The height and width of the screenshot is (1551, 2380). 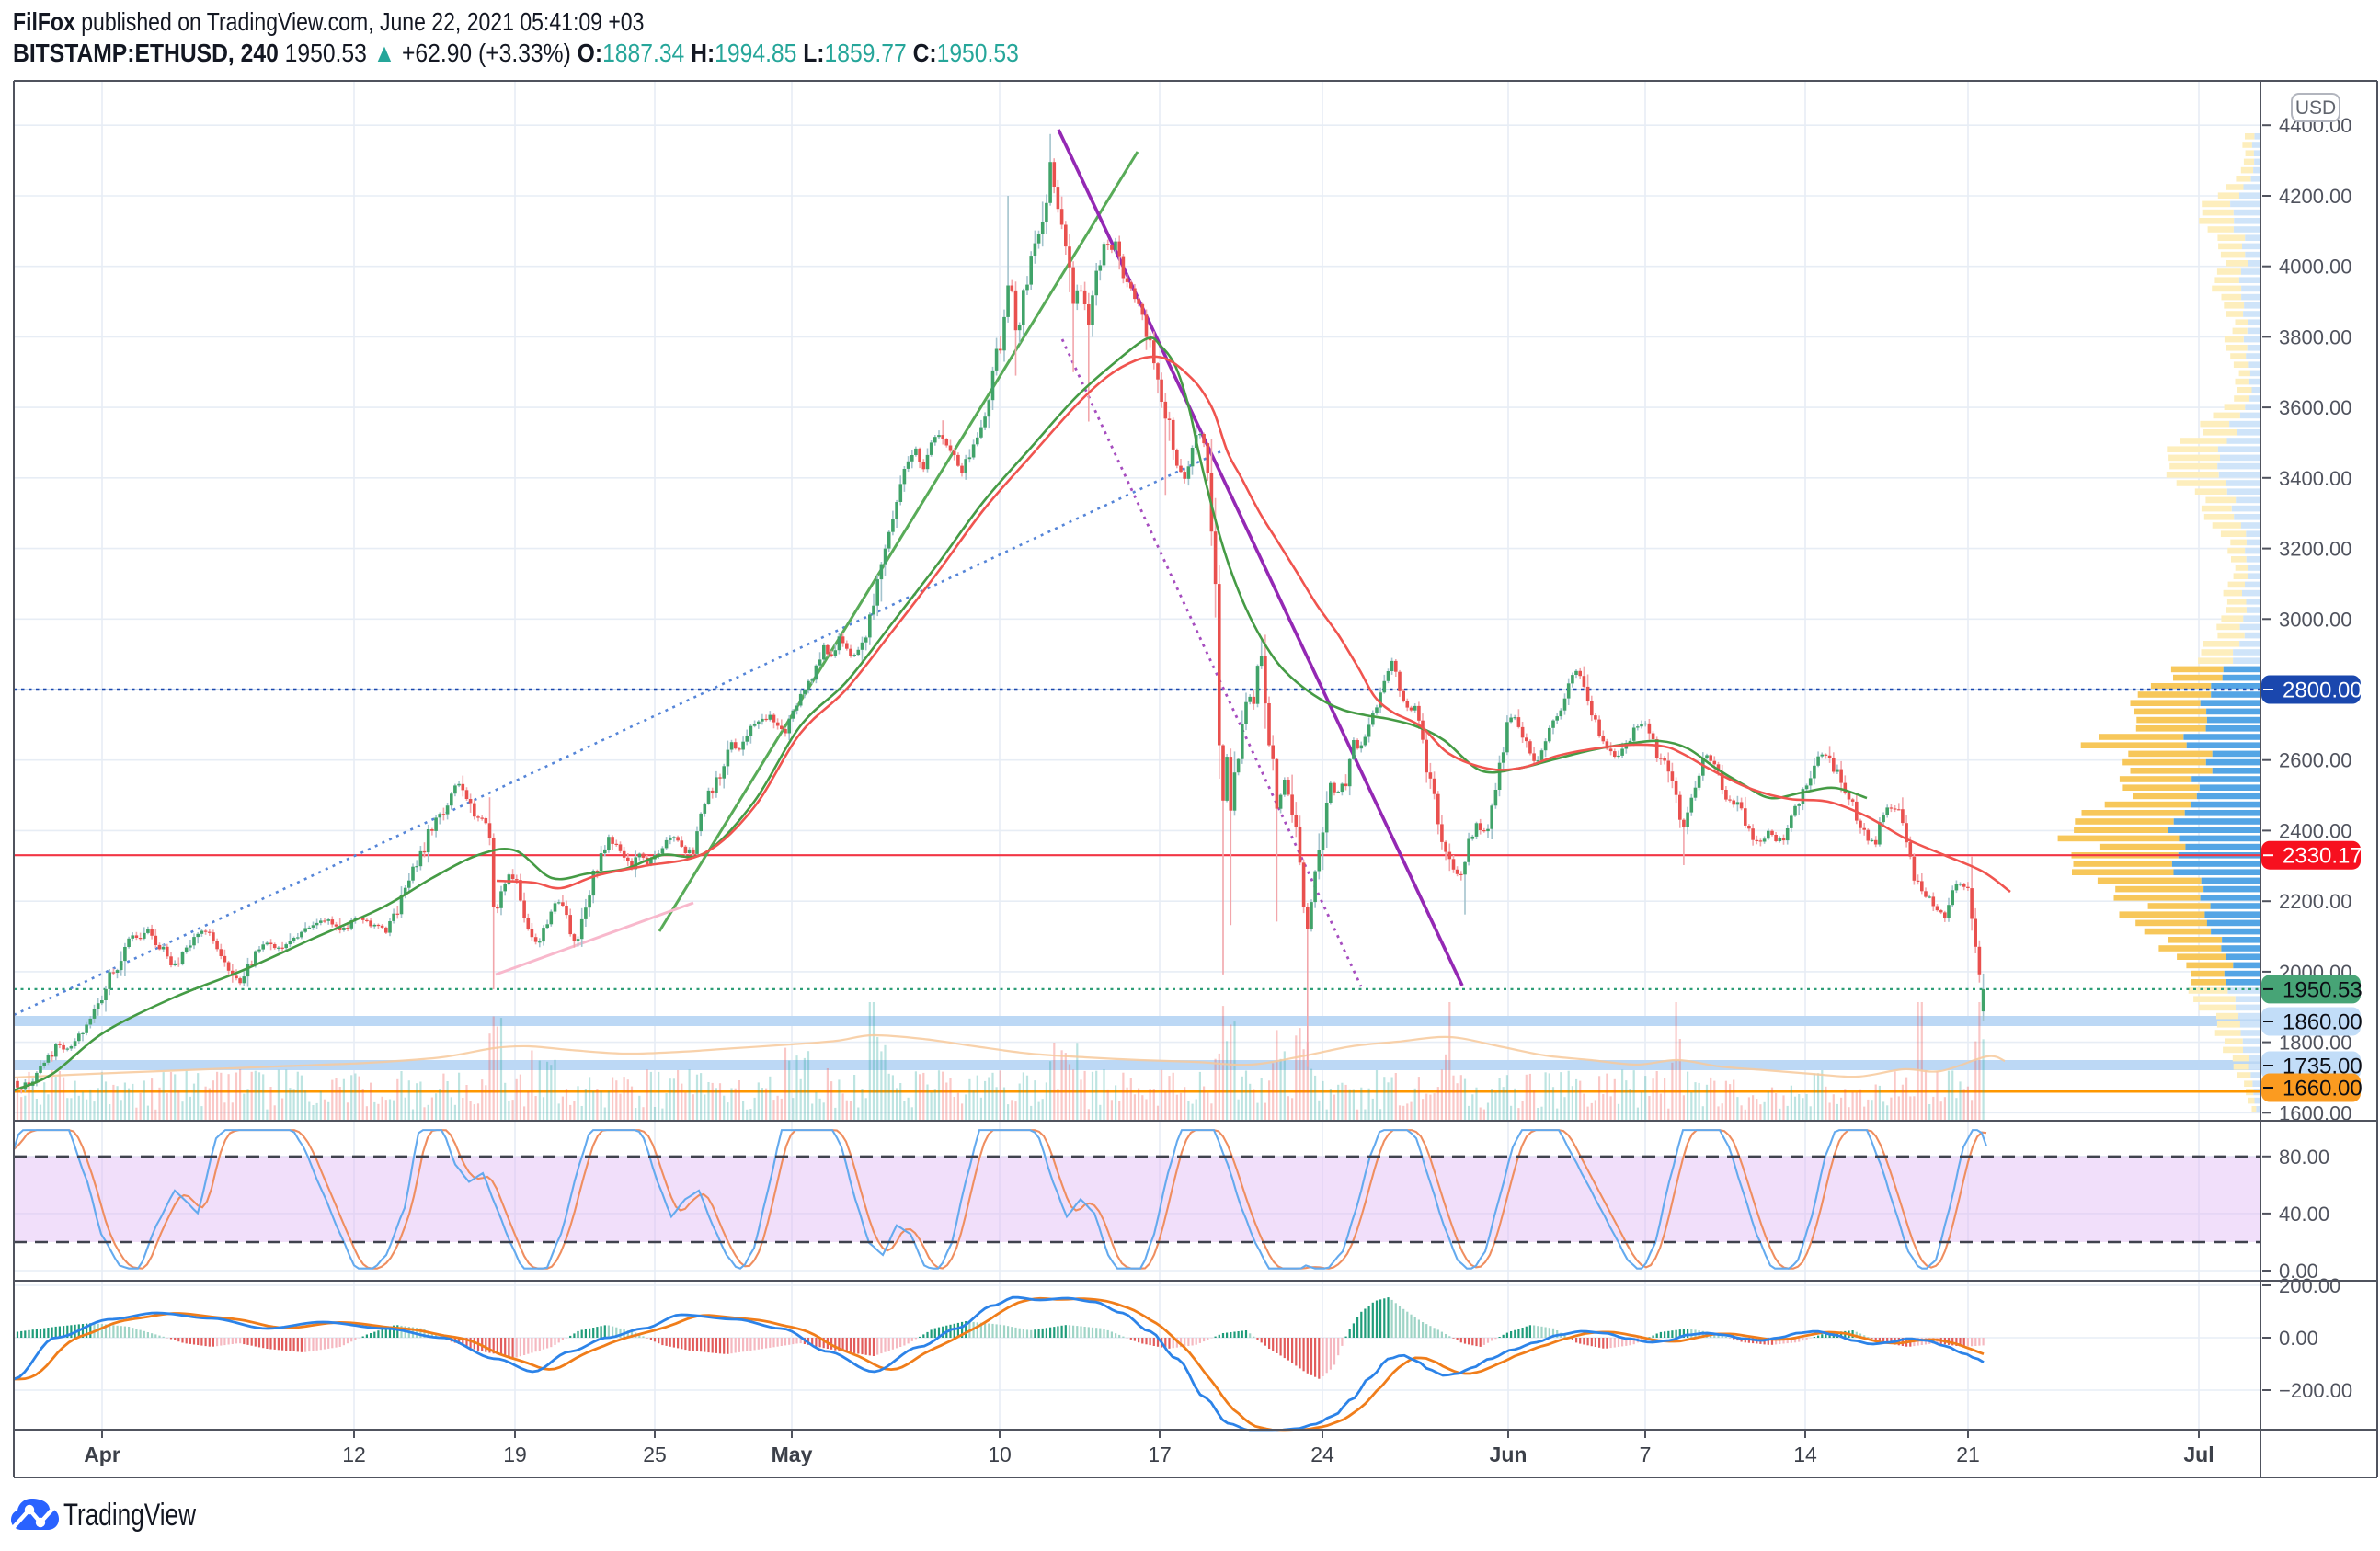 I want to click on svg-text: 2200.00, so click(x=2315, y=901).